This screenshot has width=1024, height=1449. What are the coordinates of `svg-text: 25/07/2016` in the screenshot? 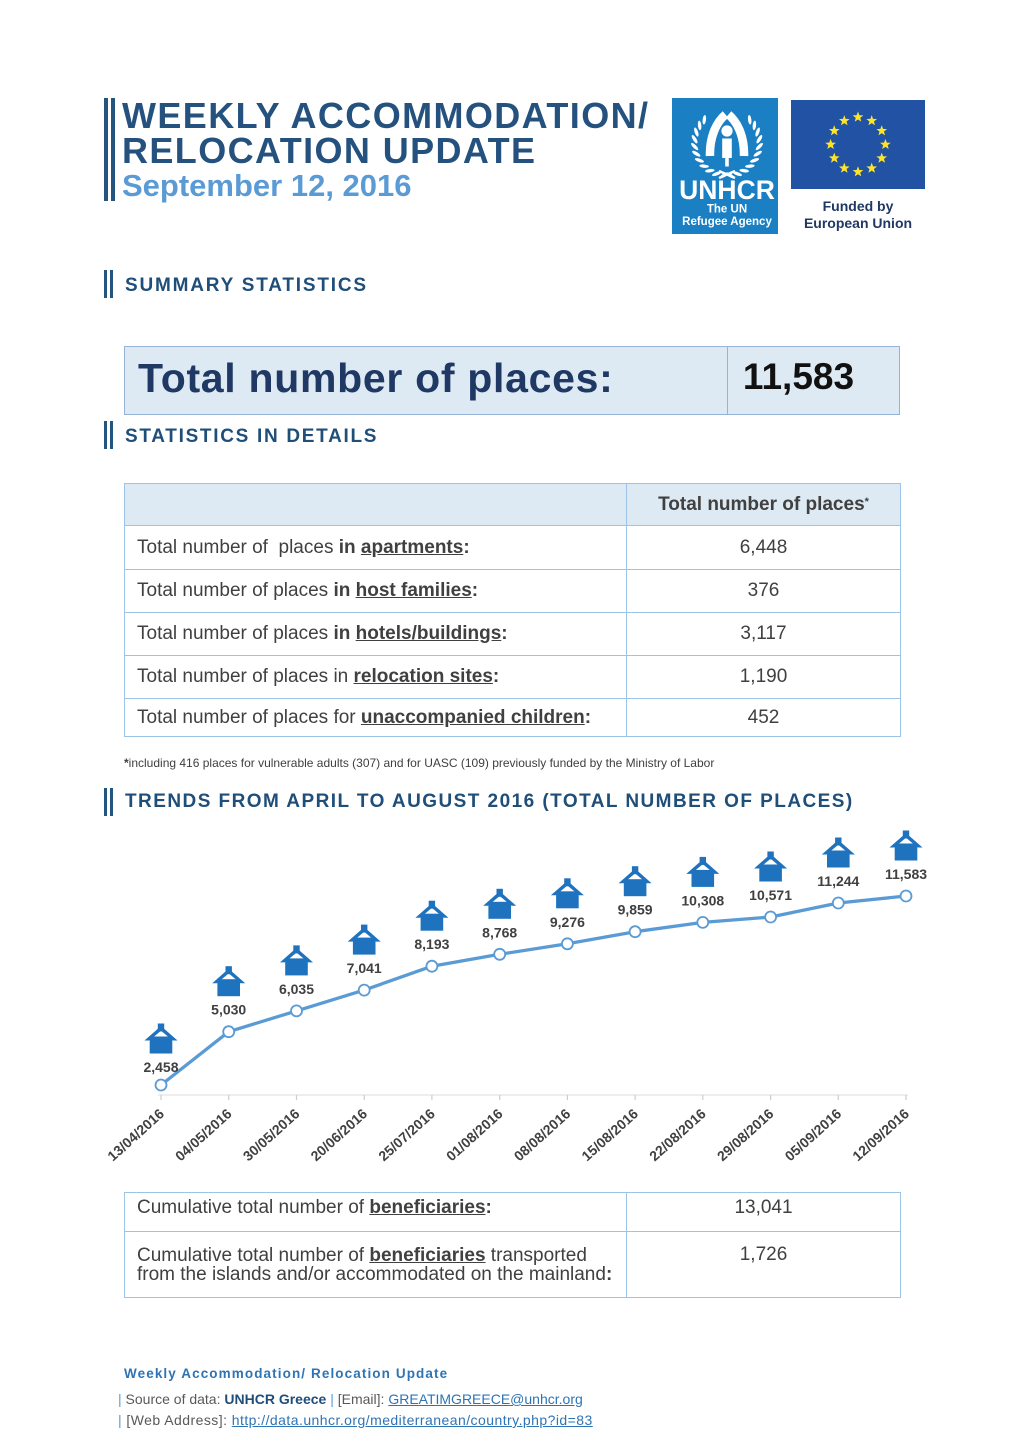 It's located at (406, 1134).